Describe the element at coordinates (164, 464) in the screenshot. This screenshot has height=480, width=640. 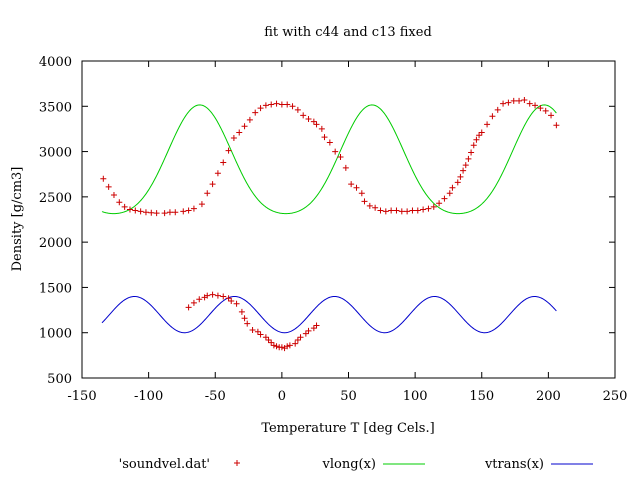
I see `legend-label-soundvel: 'soundvel.dat'` at that location.